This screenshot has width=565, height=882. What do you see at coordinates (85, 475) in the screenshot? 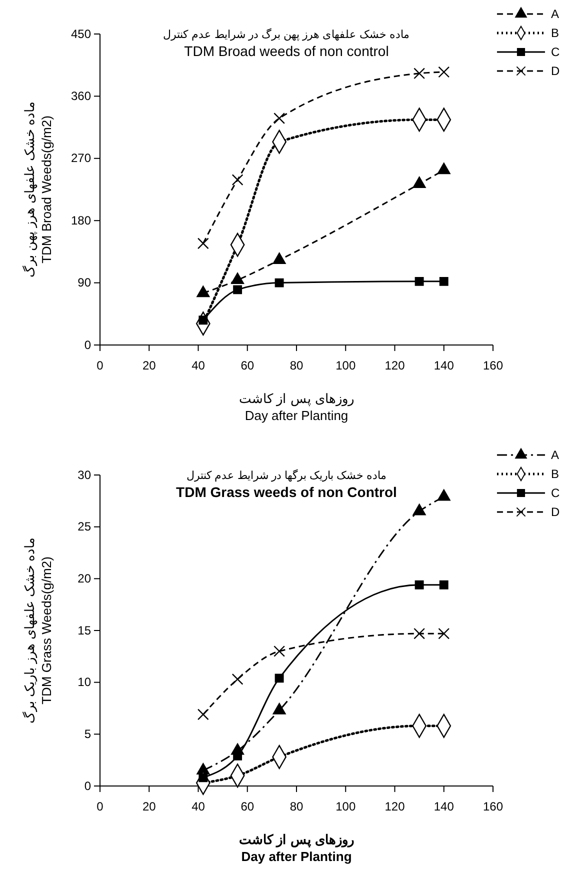
I see `y-tick-label: 30` at bounding box center [85, 475].